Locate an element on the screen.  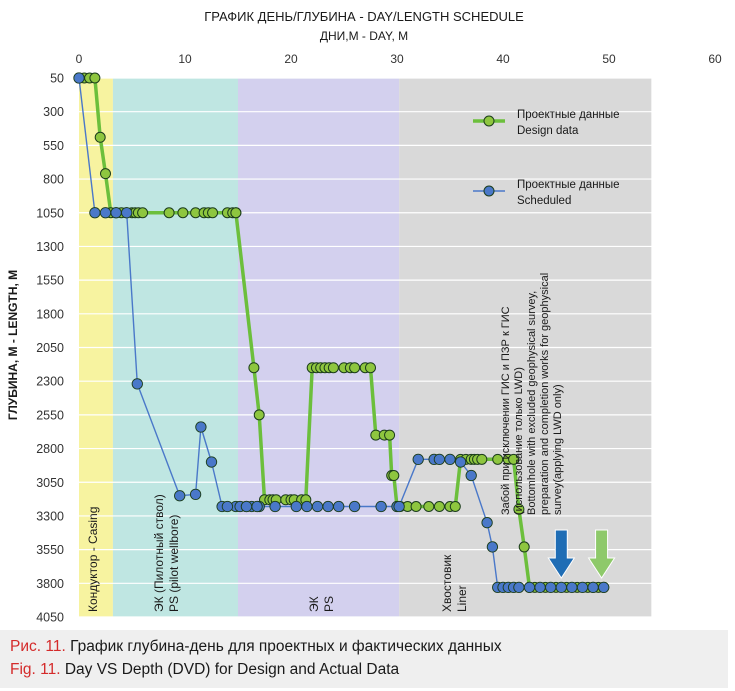
y-tick-label: 800 is located at coordinates (53, 180).